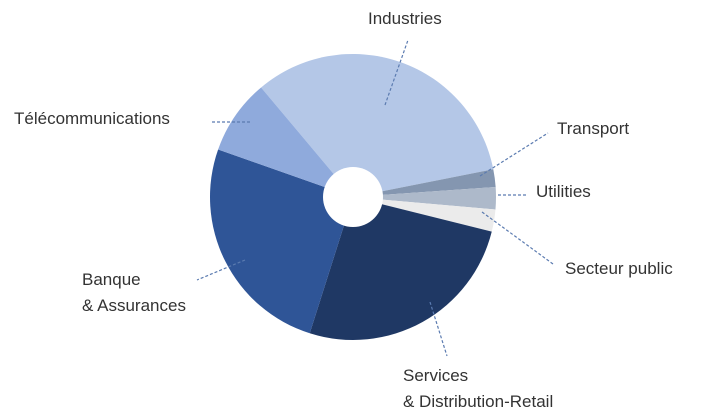  Describe the element at coordinates (92, 118) in the screenshot. I see `slice-label: Télécommunications` at that location.